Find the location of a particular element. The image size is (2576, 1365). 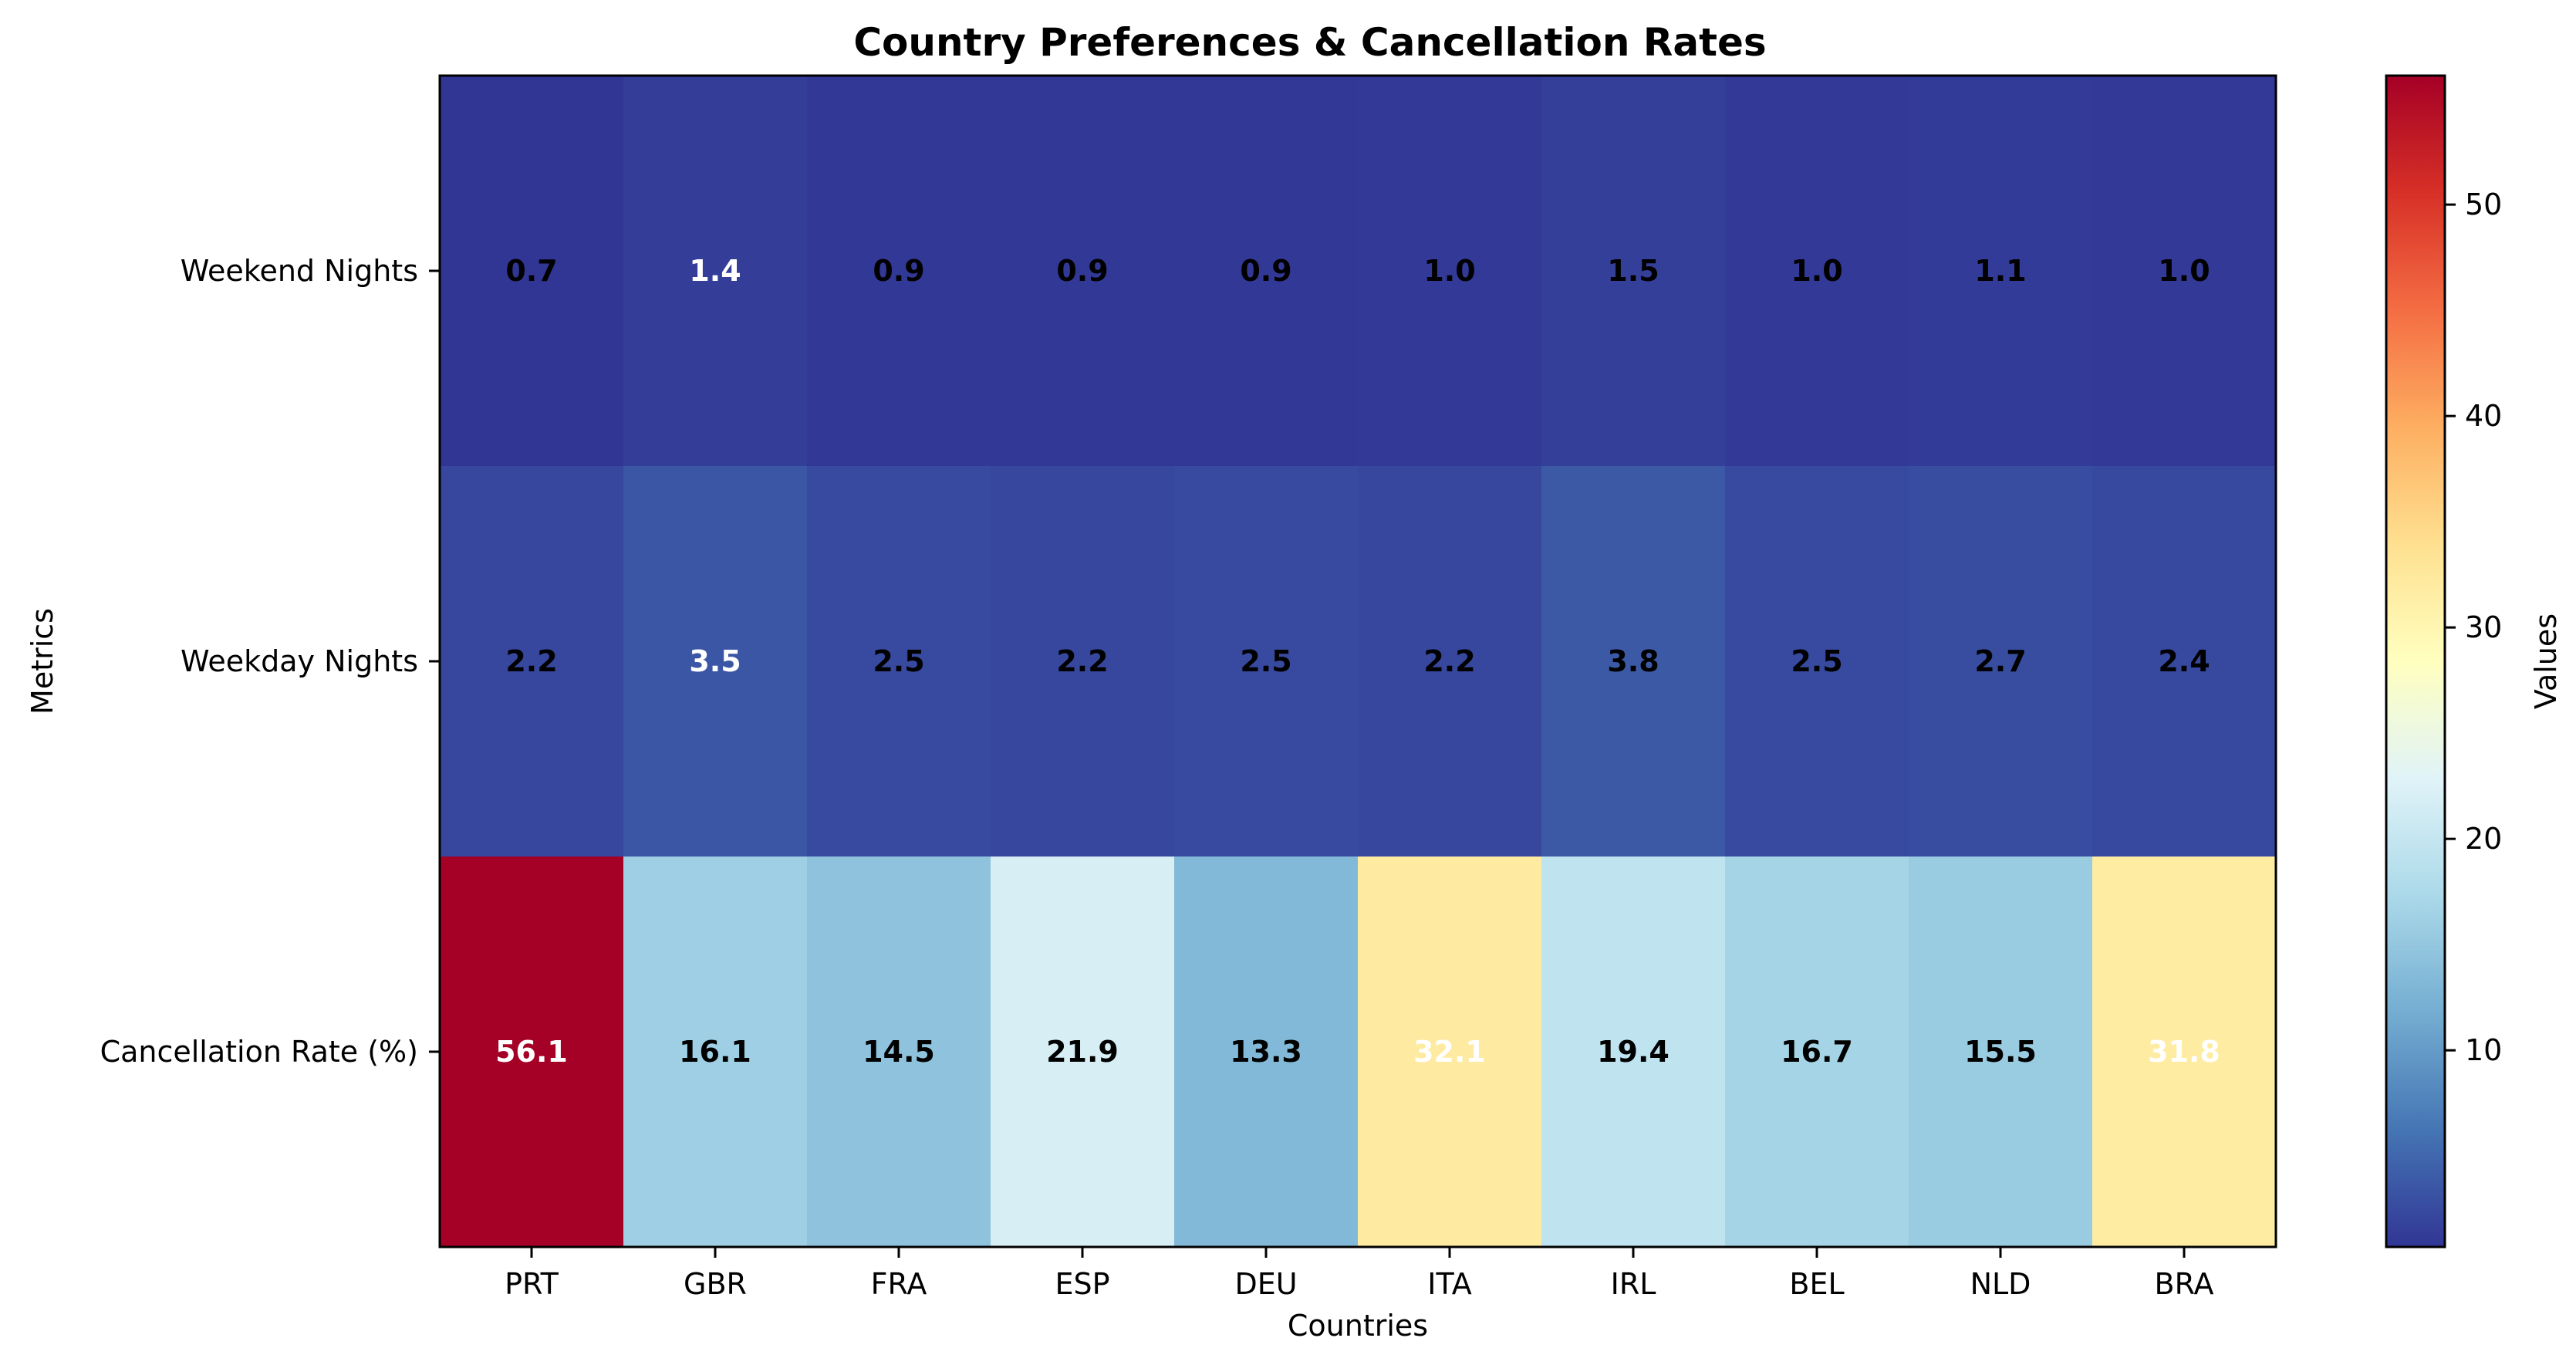

cell-value-label: 15.5 is located at coordinates (2000, 1052).